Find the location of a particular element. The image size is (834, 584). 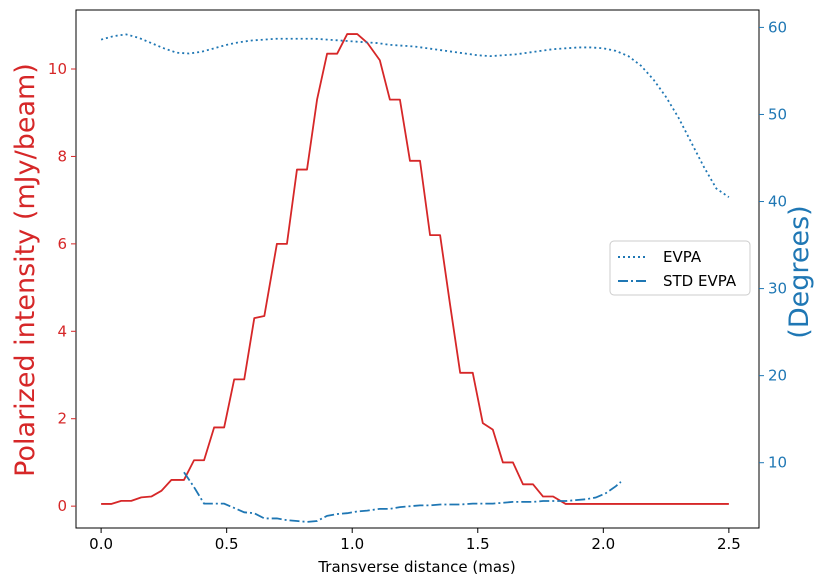

right-y-axis: 10 20 30 40 50 60 is located at coordinates (773, 245).